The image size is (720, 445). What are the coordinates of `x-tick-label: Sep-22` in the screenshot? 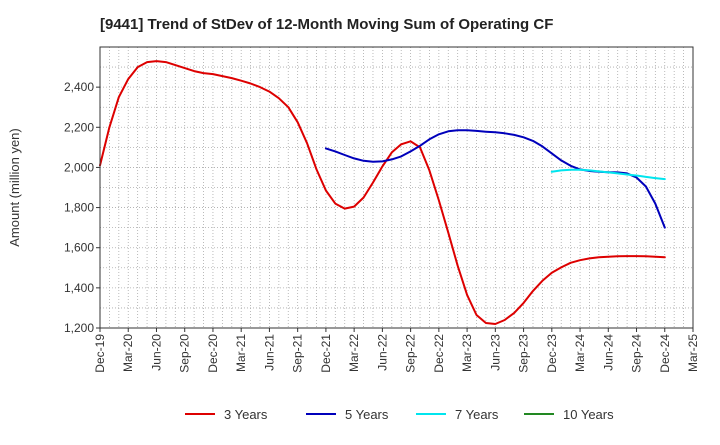 It's located at (411, 353).